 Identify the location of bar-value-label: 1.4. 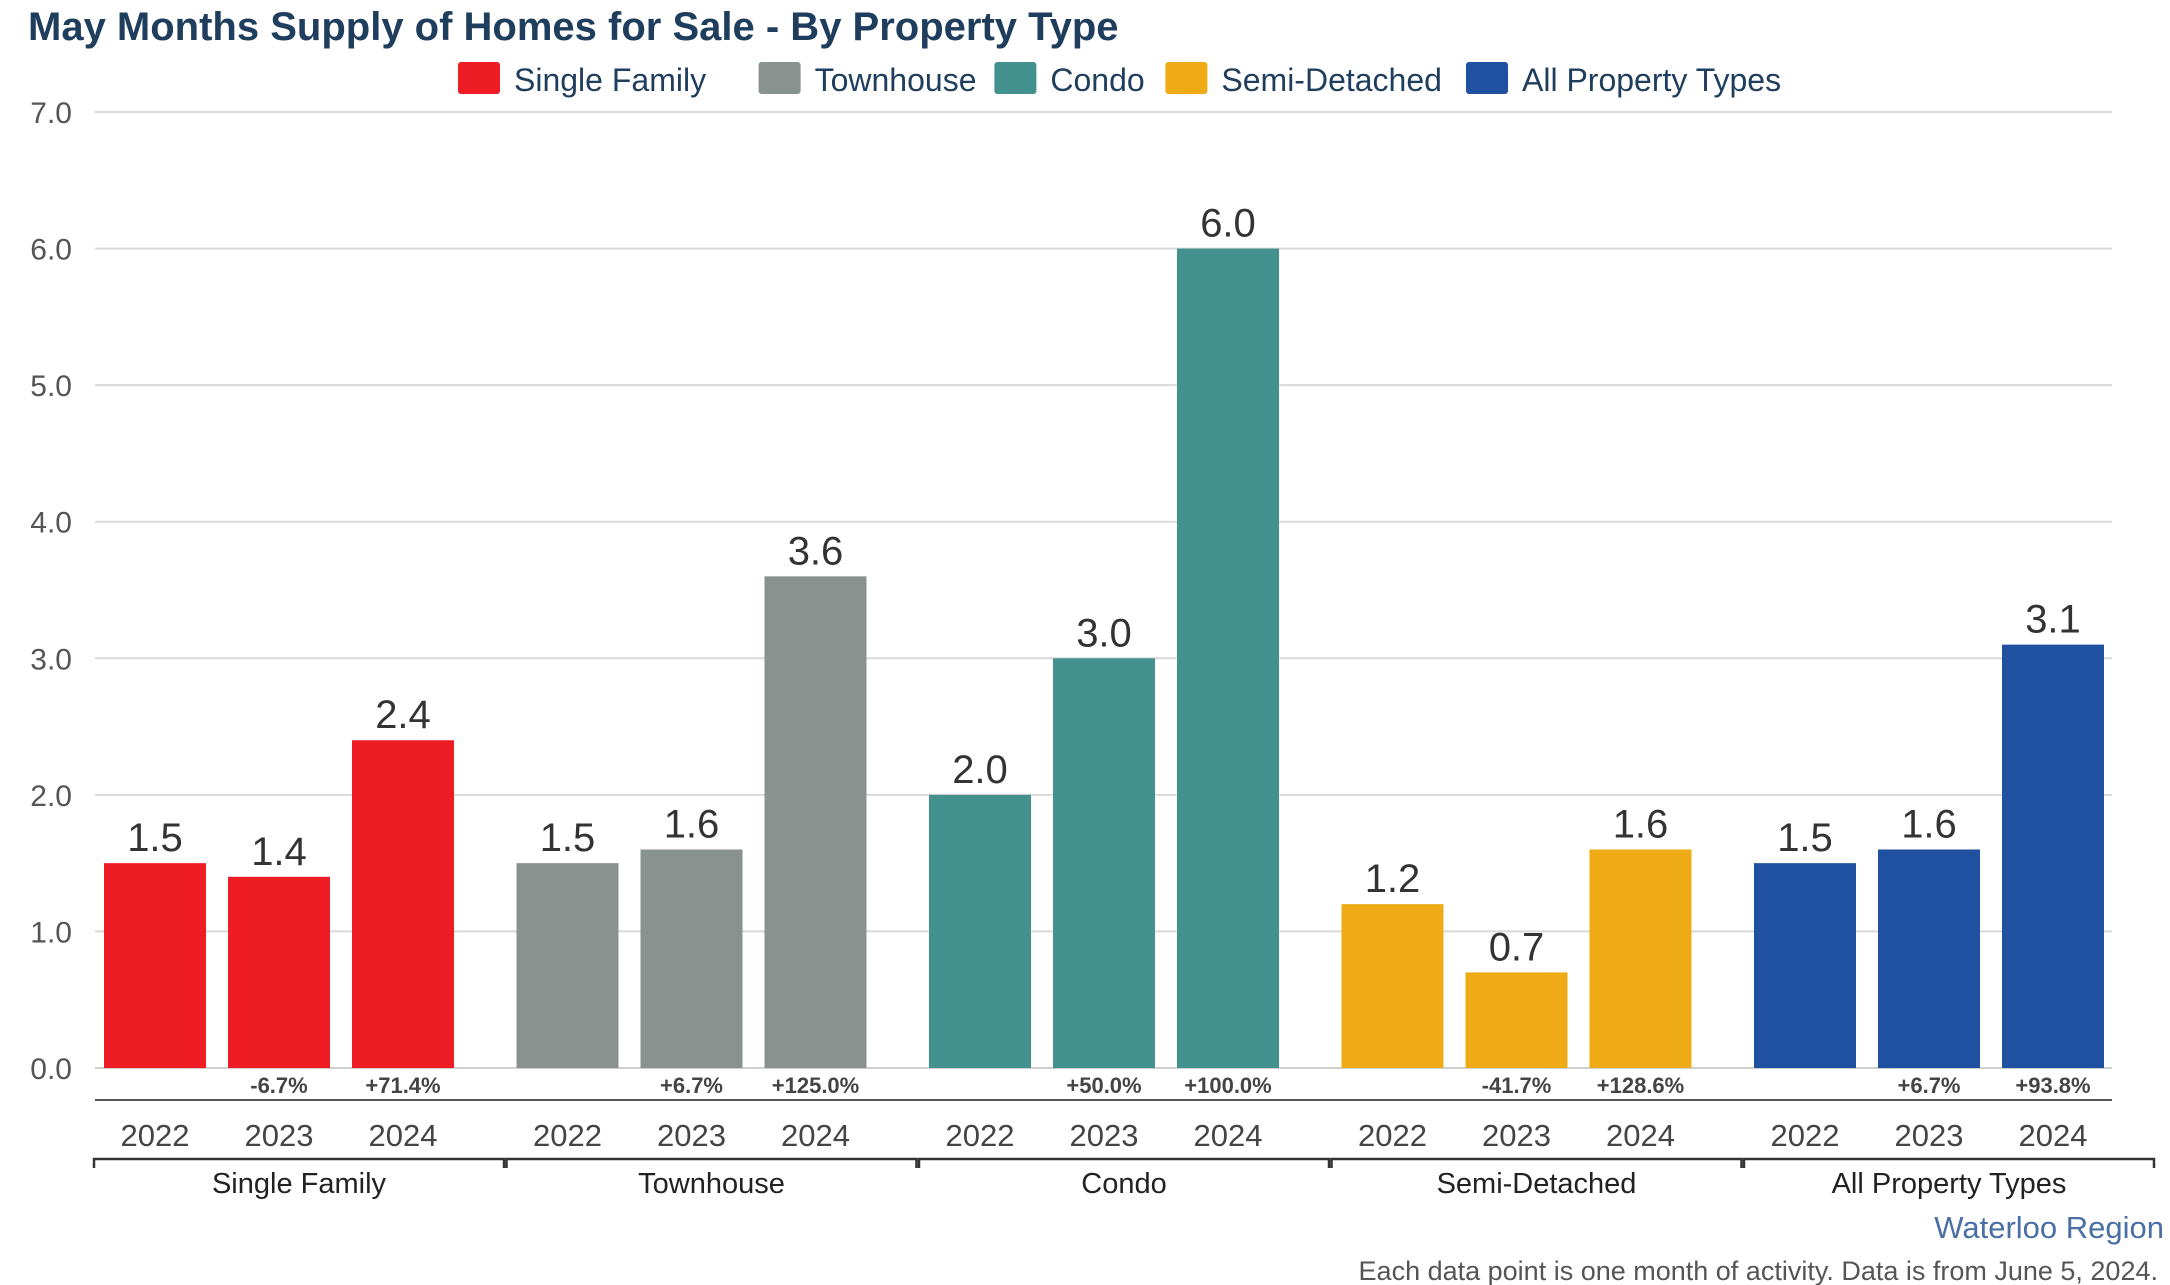
(279, 852).